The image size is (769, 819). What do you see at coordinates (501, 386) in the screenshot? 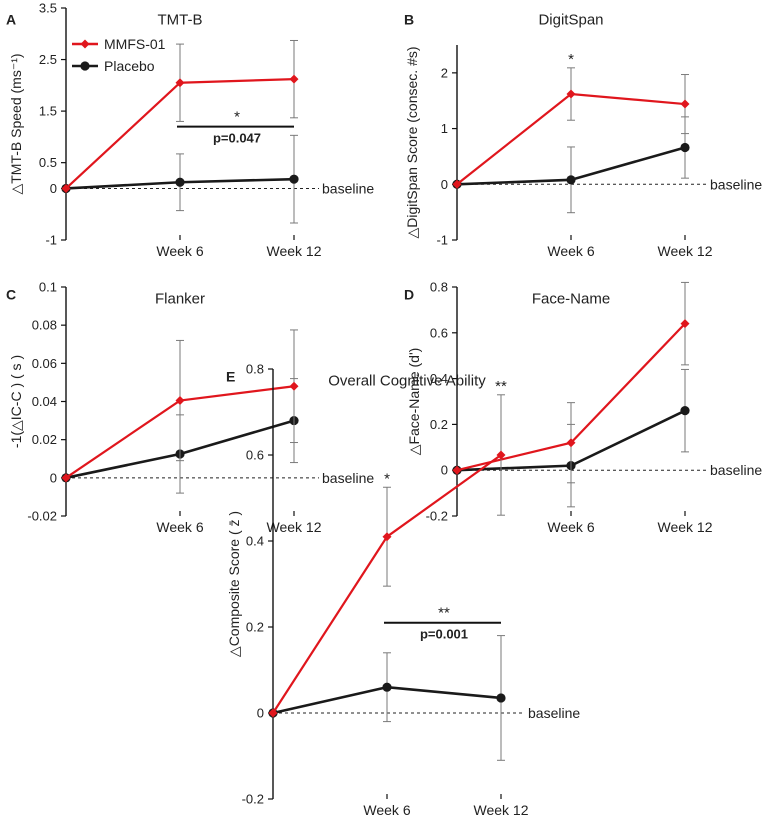
I see `point-star: **` at bounding box center [501, 386].